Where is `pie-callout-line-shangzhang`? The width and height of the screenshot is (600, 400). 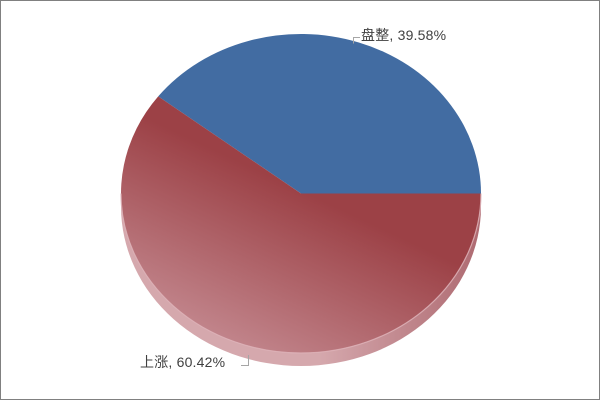
pie-callout-line-shangzhang is located at coordinates (245, 360).